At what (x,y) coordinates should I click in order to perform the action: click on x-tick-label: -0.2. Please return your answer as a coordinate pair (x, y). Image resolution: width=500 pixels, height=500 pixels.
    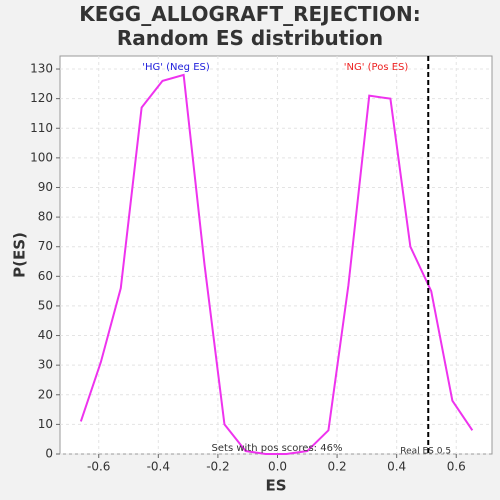
    Looking at the image, I should click on (217, 467).